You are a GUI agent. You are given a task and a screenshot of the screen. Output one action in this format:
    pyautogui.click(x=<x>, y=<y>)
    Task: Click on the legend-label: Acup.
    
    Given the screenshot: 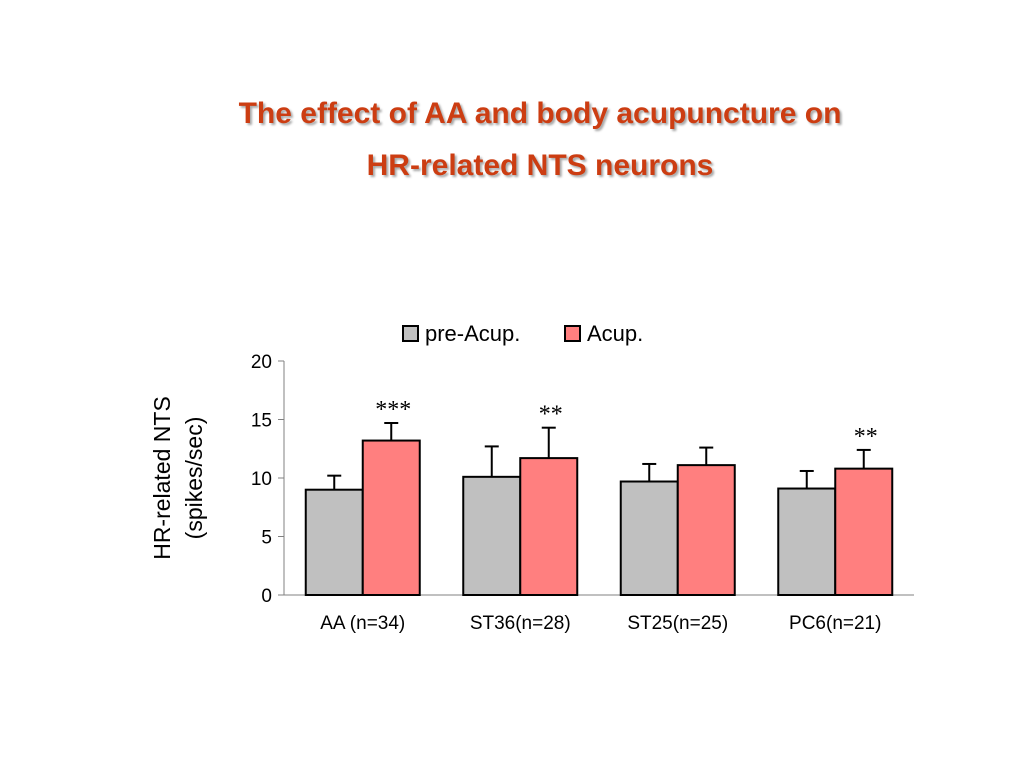 What is the action you would take?
    pyautogui.click(x=615, y=333)
    